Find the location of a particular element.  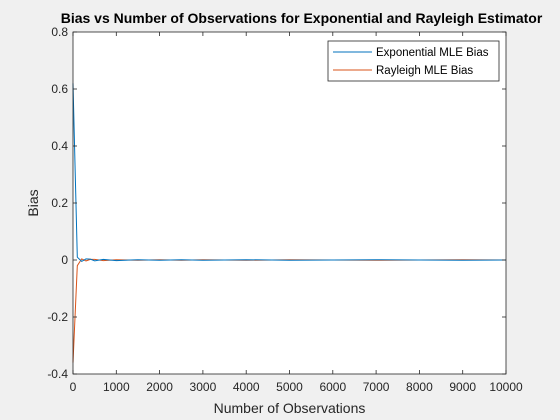

y-tick-label: 0.2 is located at coordinates (59, 203).